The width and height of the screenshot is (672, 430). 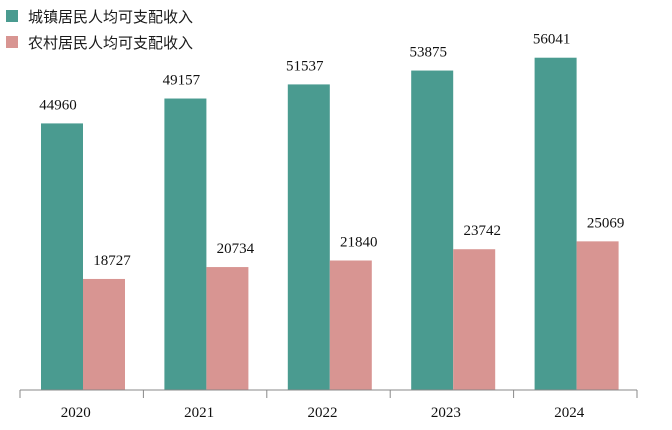 I want to click on x-tick-label-2020: 2020, so click(x=76, y=413).